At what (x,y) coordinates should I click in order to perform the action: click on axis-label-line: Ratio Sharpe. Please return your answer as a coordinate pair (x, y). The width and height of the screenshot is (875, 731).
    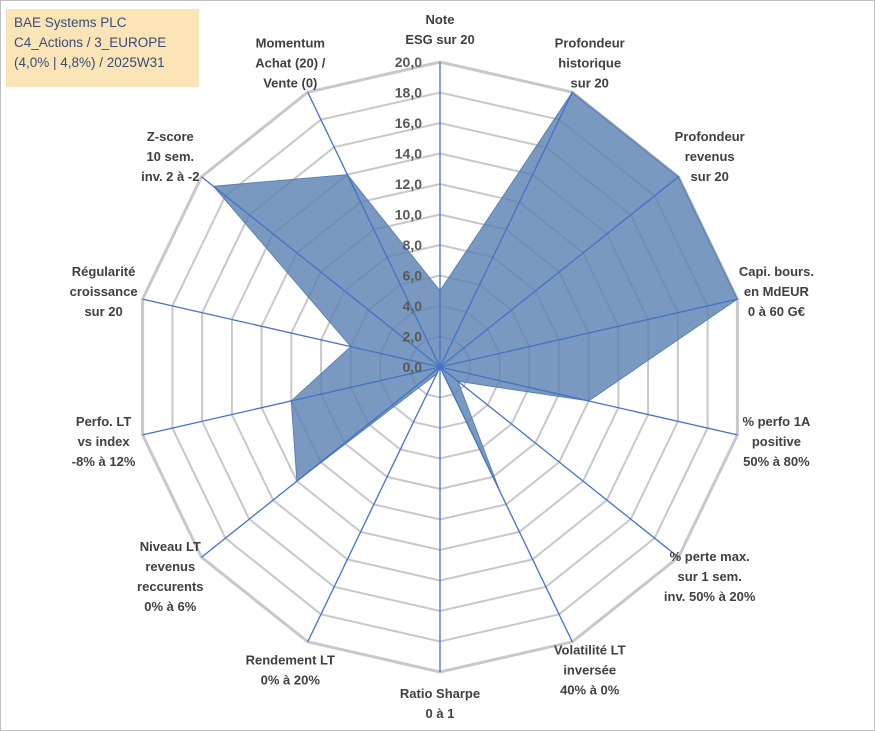
    Looking at the image, I should click on (440, 693).